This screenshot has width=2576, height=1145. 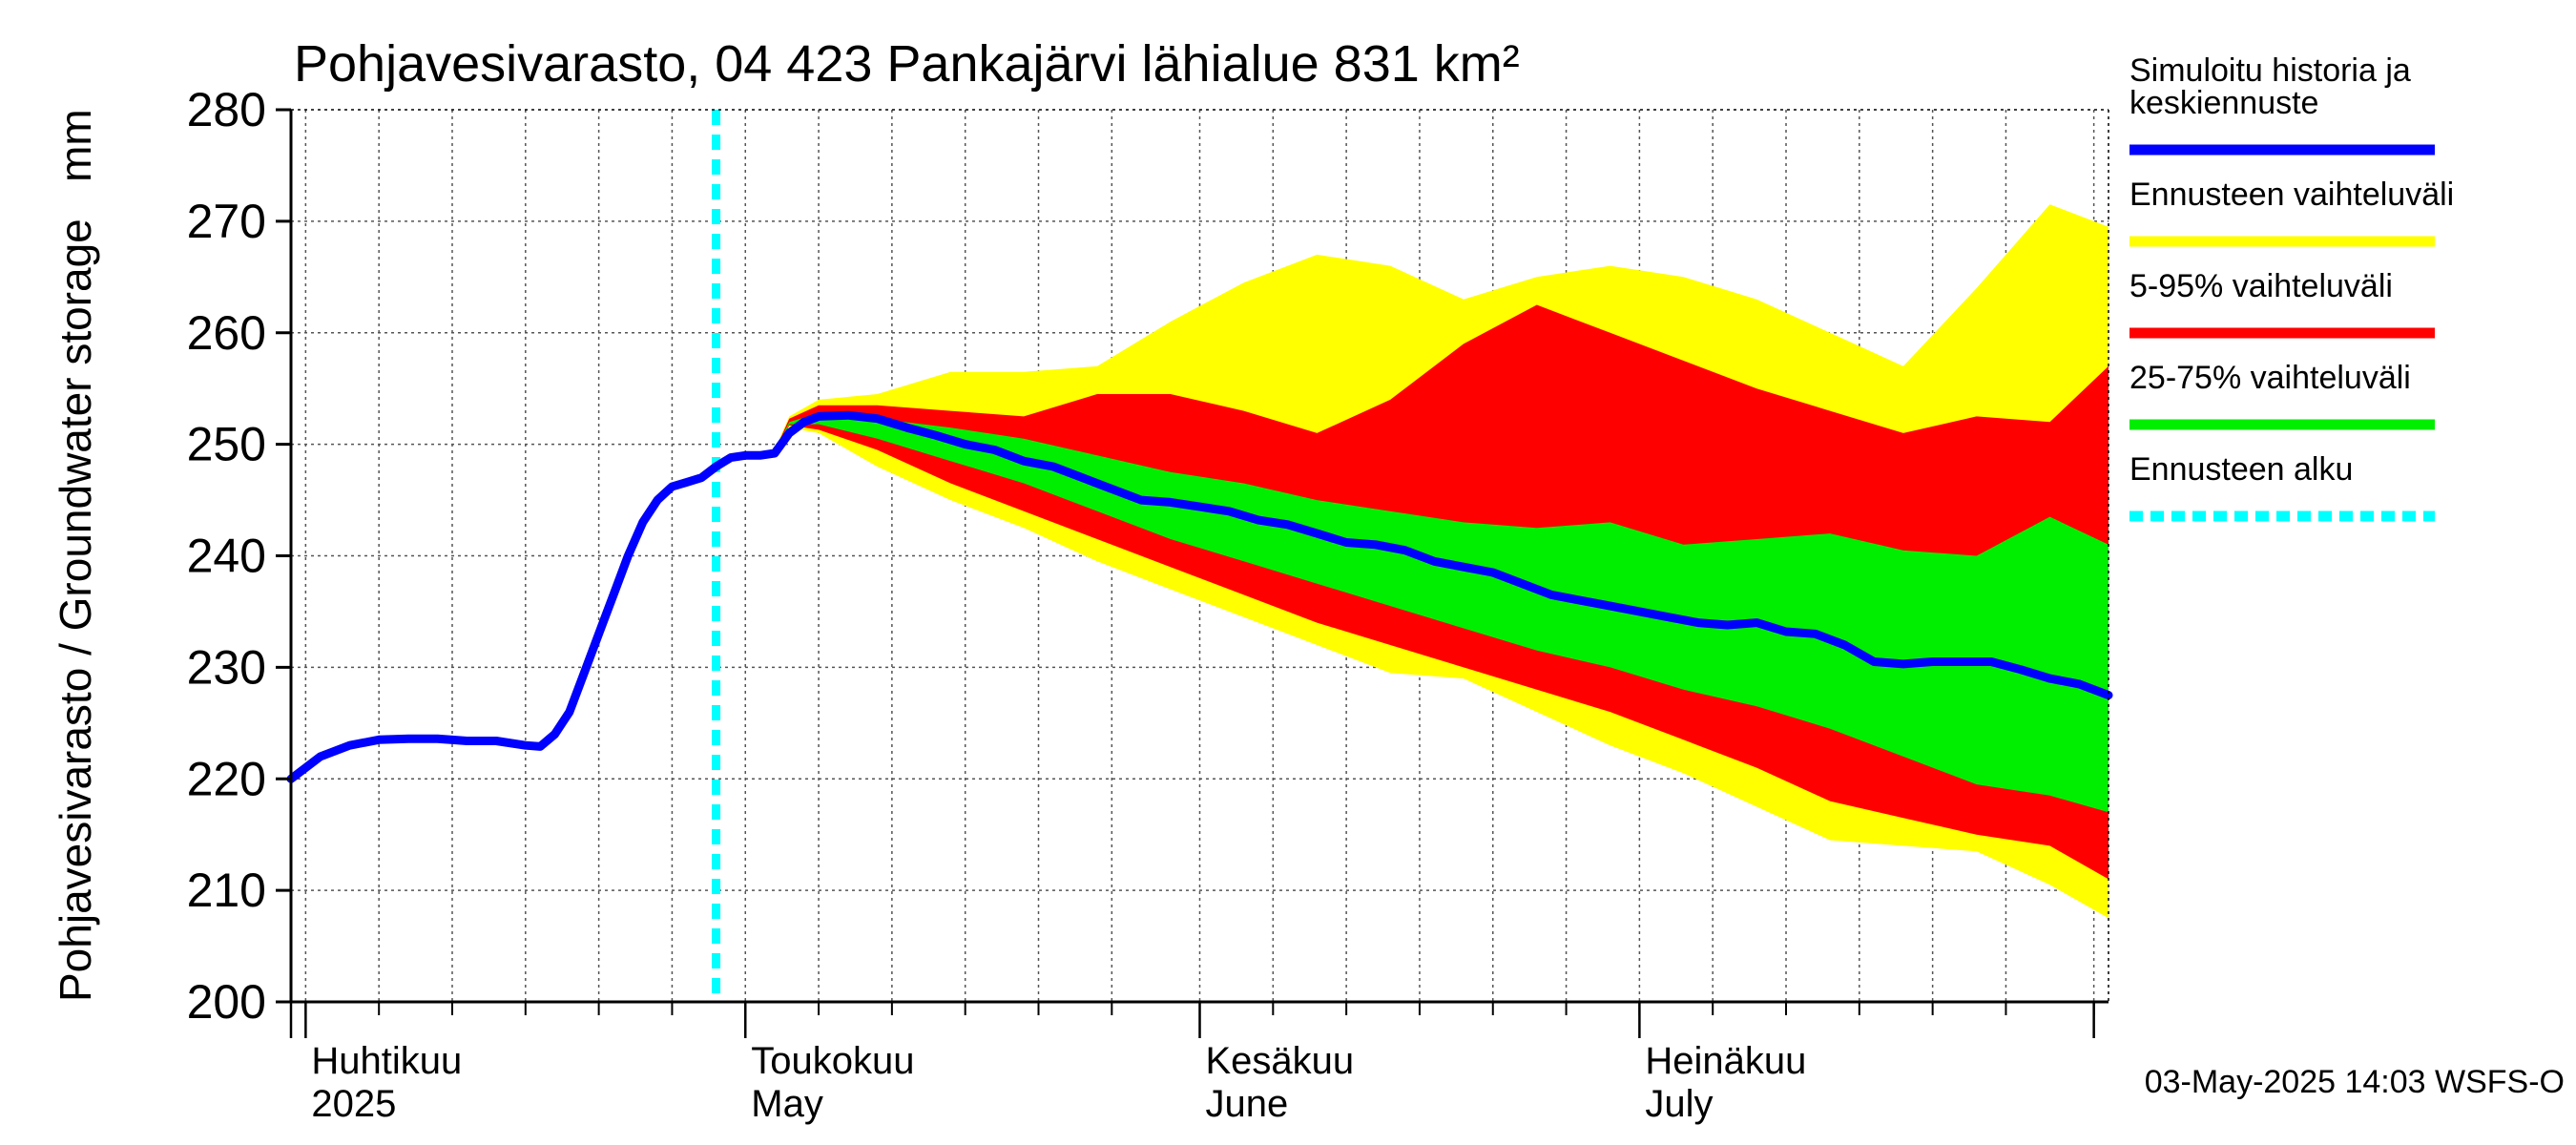 What do you see at coordinates (1280, 1061) in the screenshot?
I see `x-month-label: Kesäkuu` at bounding box center [1280, 1061].